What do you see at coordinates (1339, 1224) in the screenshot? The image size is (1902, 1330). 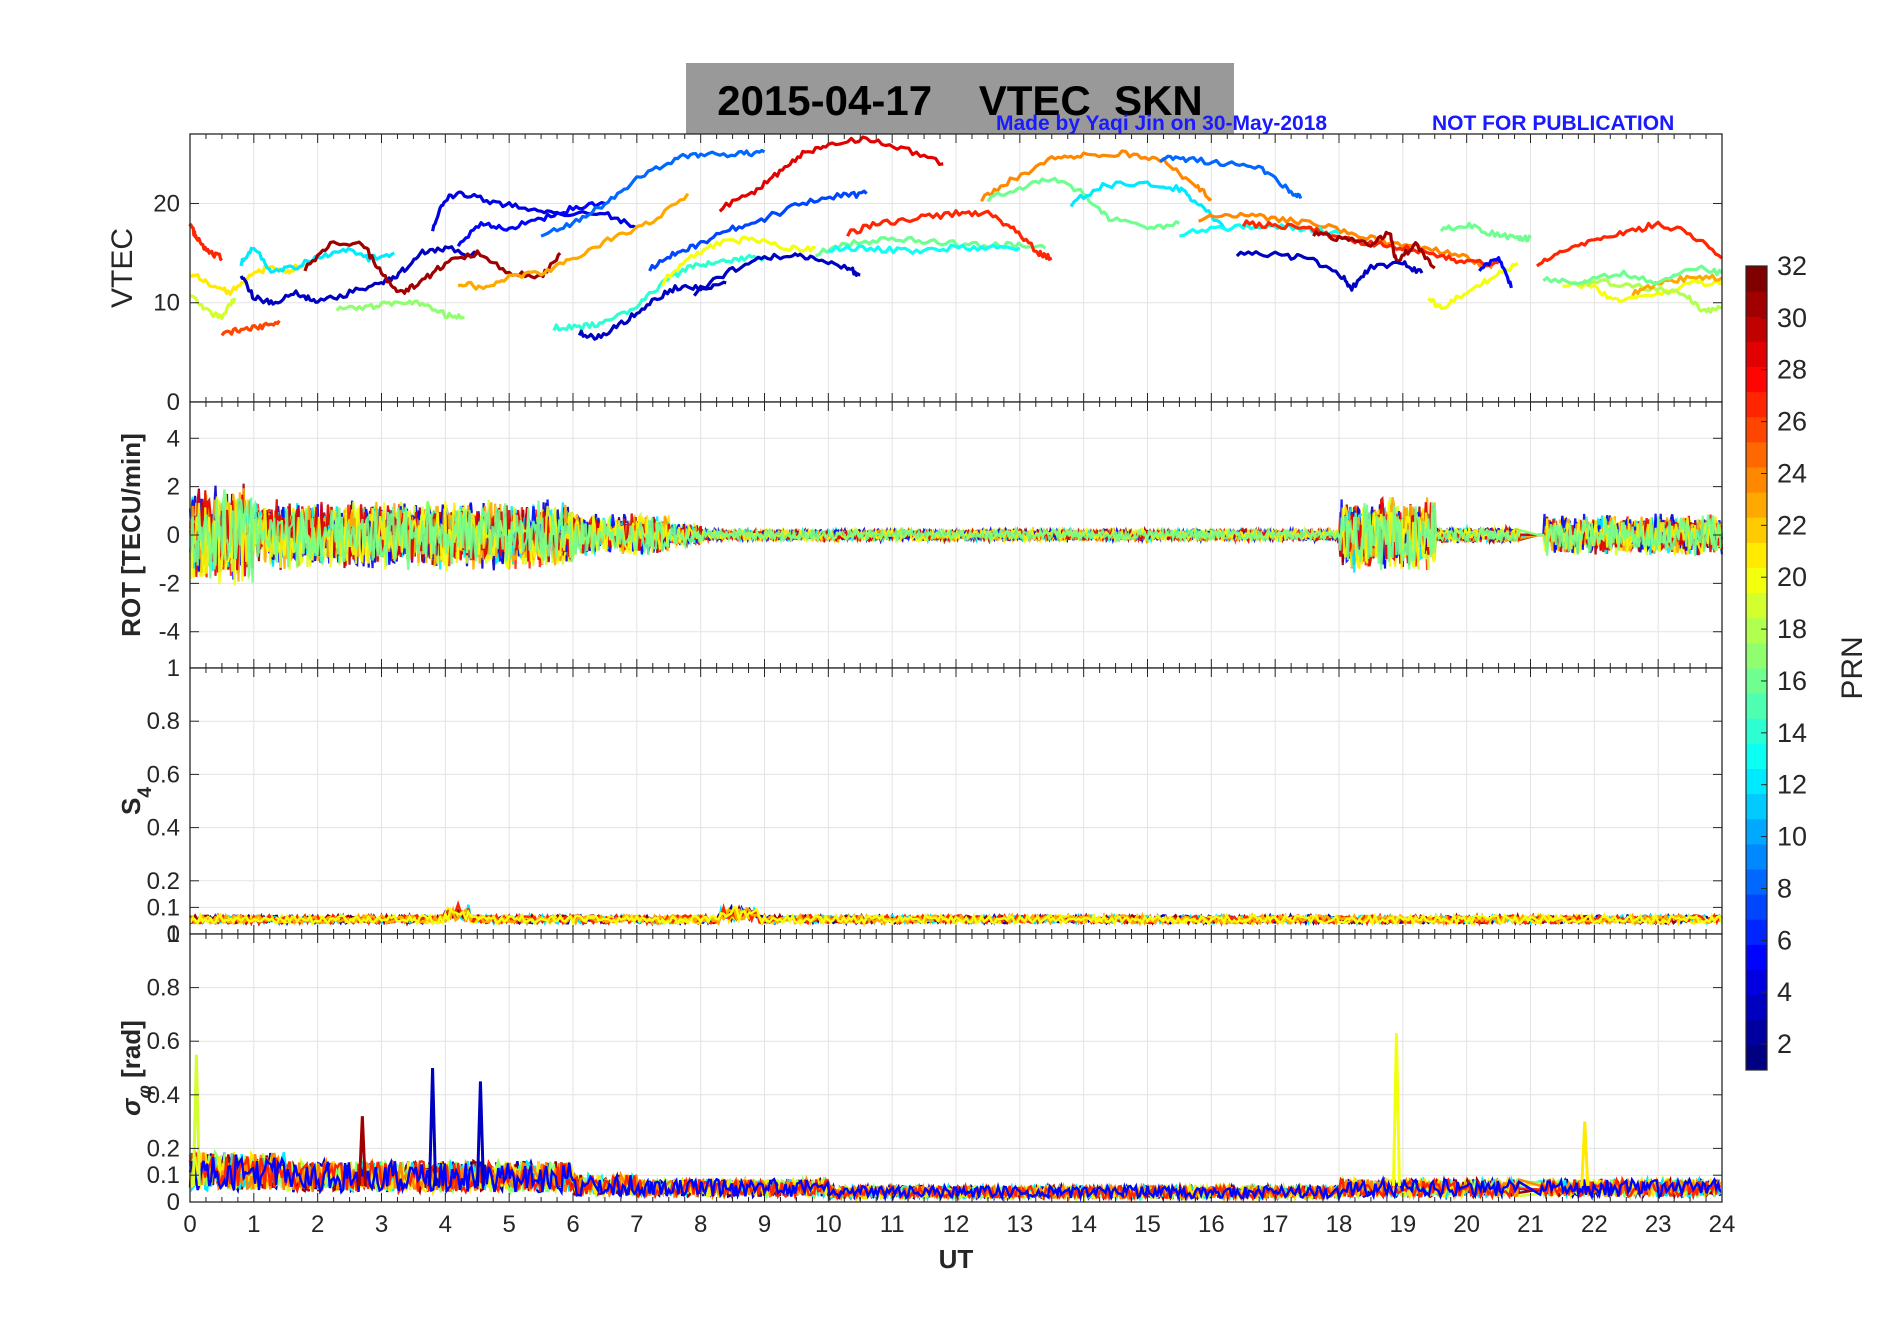 I see `x-tick-label: 18` at bounding box center [1339, 1224].